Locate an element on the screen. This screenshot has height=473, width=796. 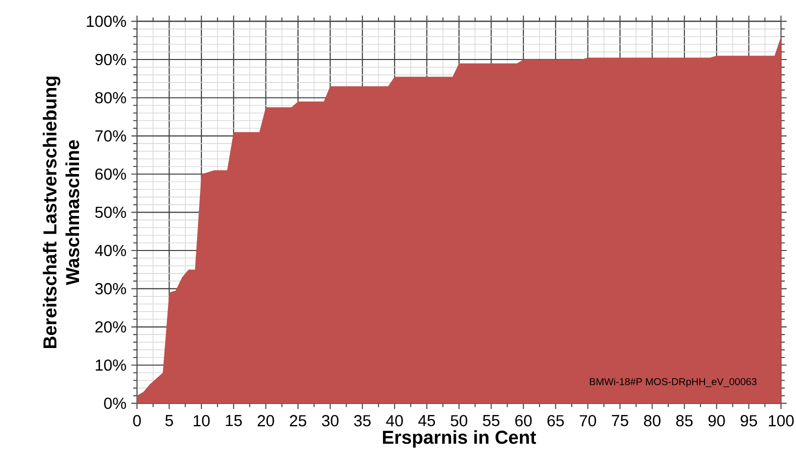
x-tick-label: 65 is located at coordinates (556, 420).